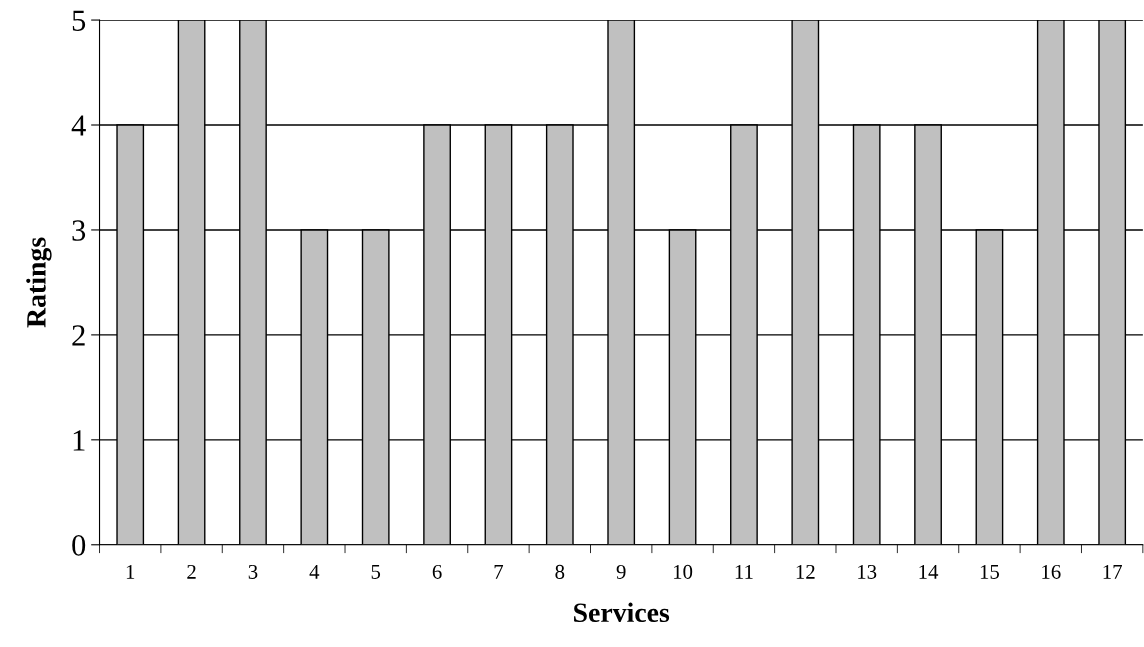 The width and height of the screenshot is (1144, 647). I want to click on x-tick-label: 17, so click(1112, 571).